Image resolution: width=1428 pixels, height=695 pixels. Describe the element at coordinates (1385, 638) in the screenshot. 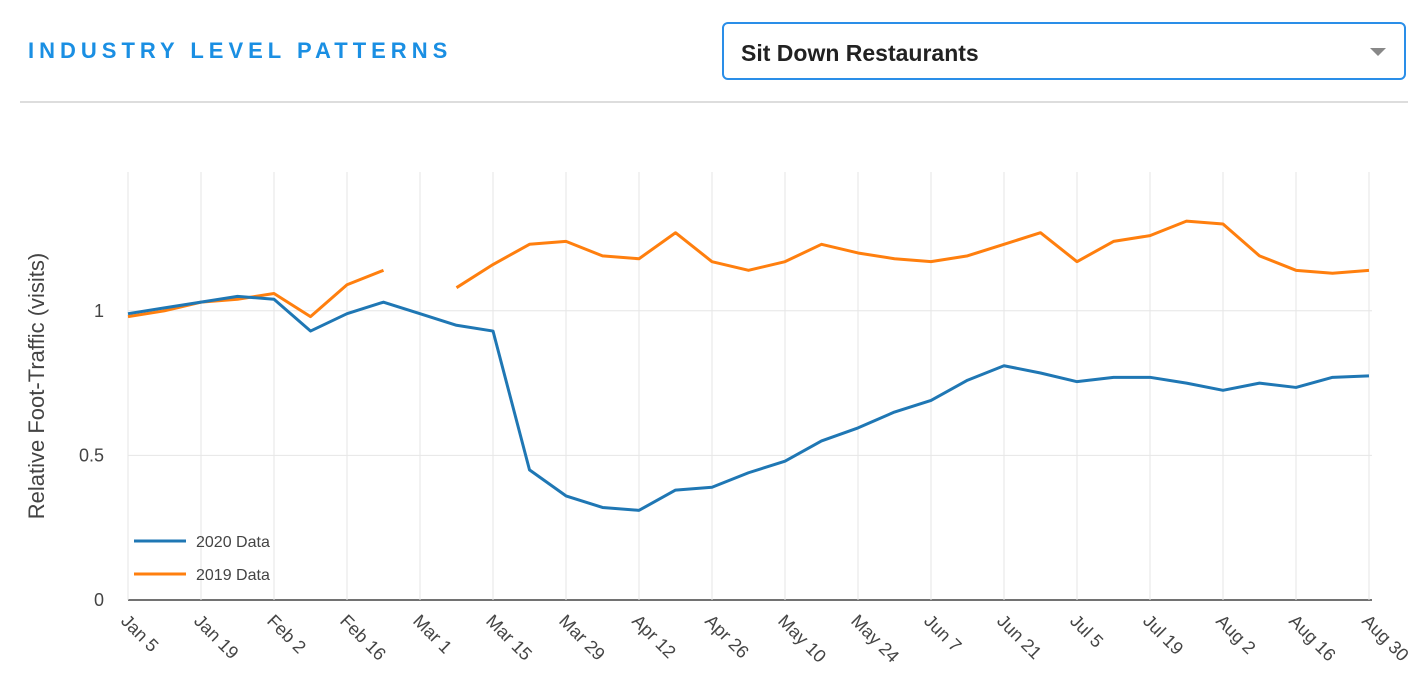

I see `x-tick-label: Aug 30` at that location.